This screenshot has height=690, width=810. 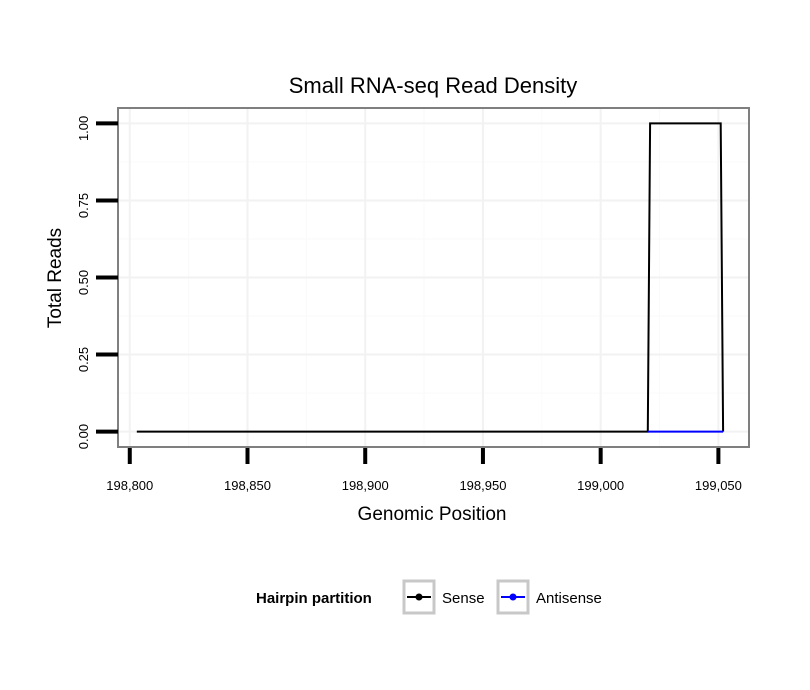 I want to click on legend-key-antisense-point, so click(x=513, y=597).